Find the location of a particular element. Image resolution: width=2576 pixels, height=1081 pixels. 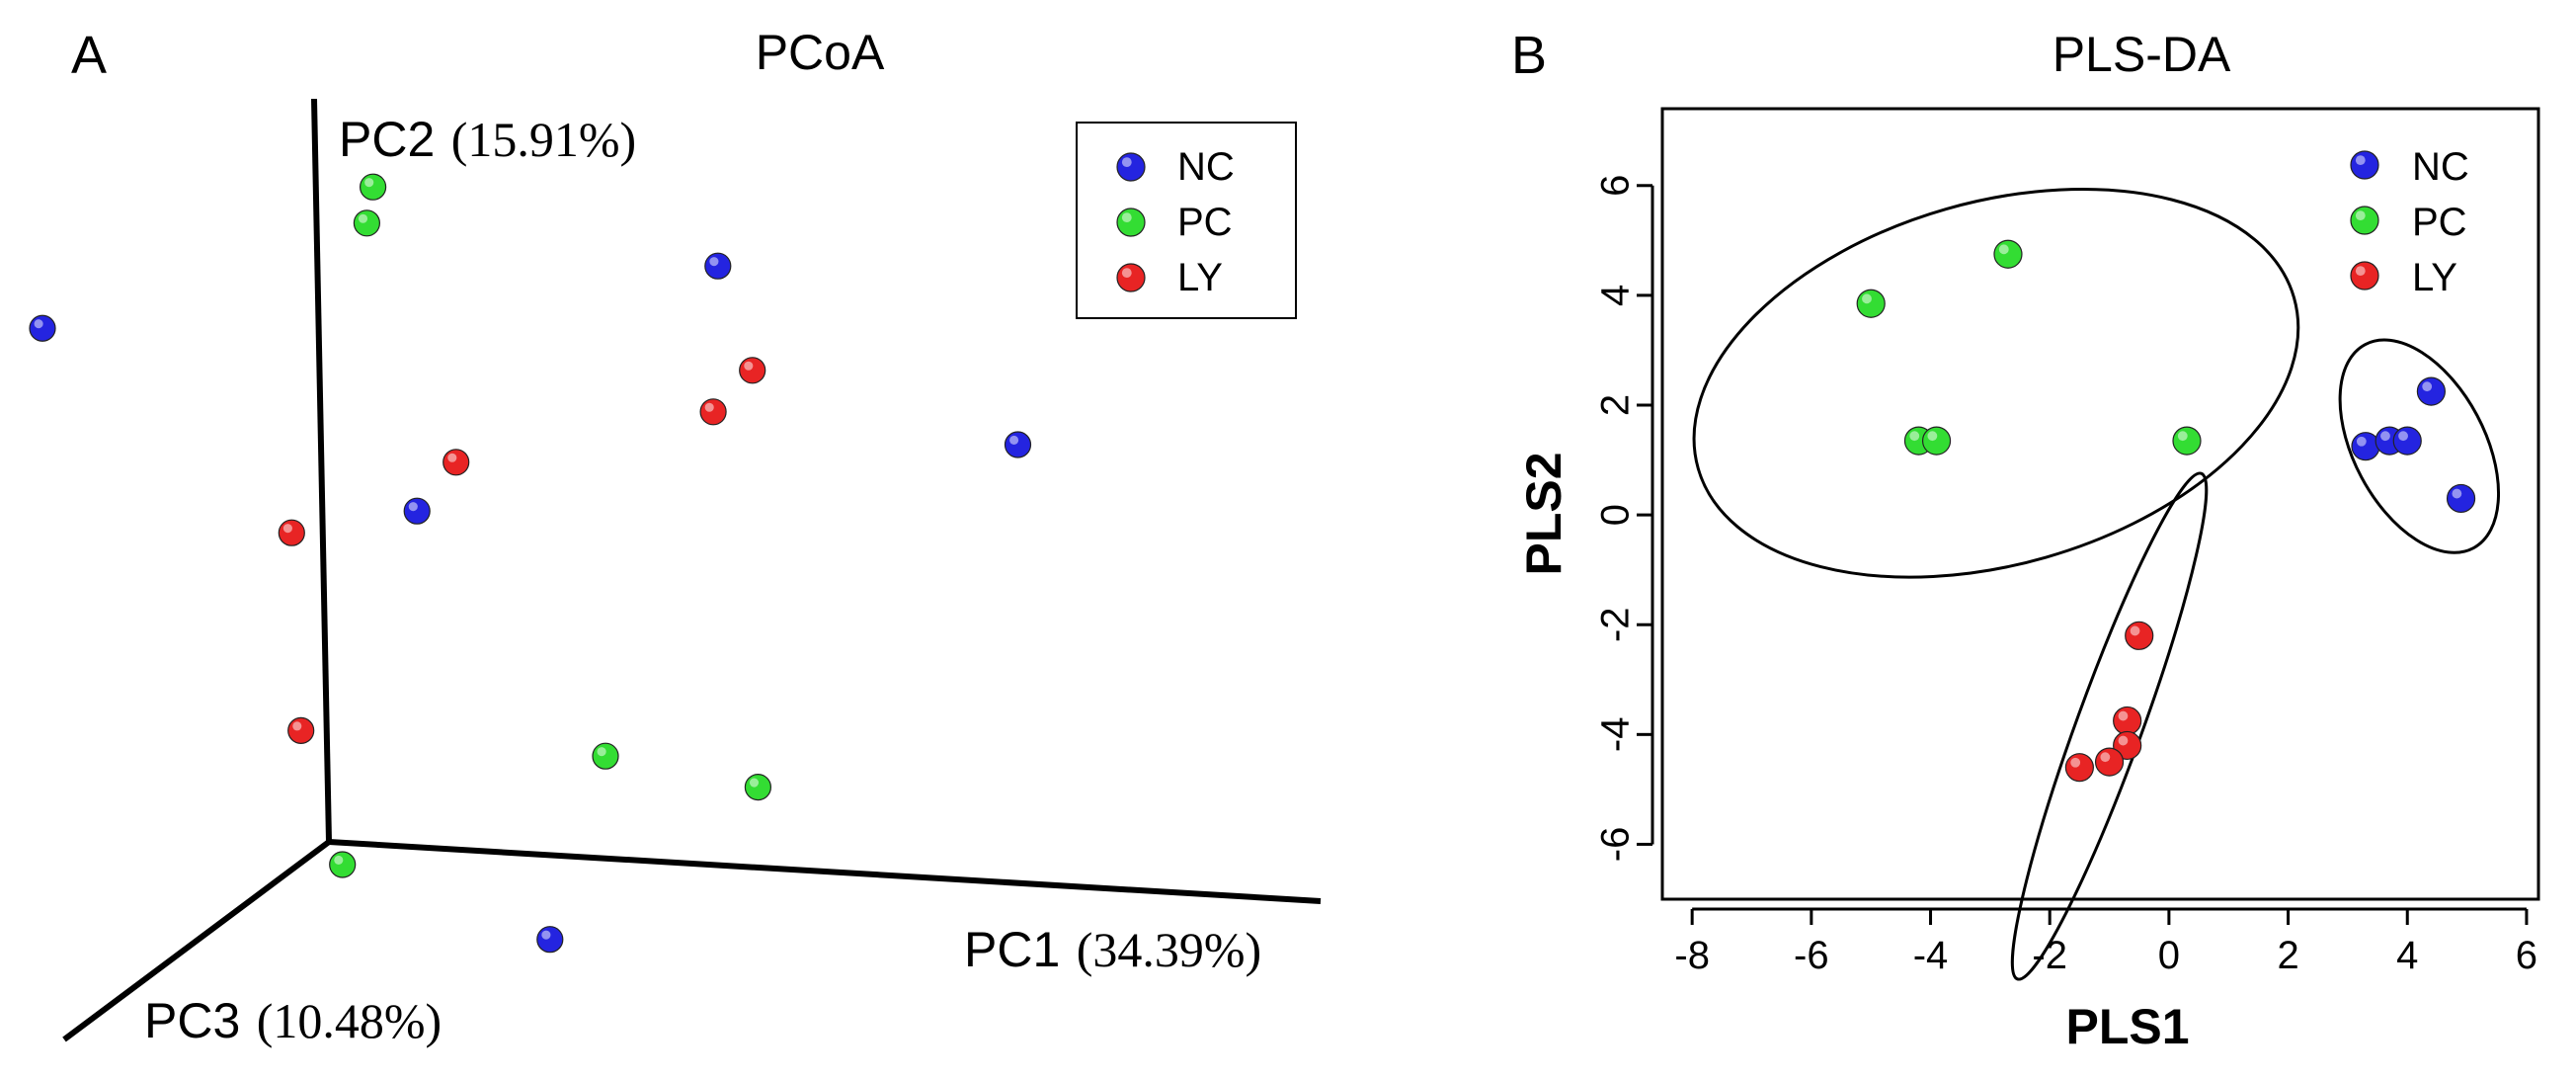

plsda-y-tick-label: -4 is located at coordinates (1616, 735).